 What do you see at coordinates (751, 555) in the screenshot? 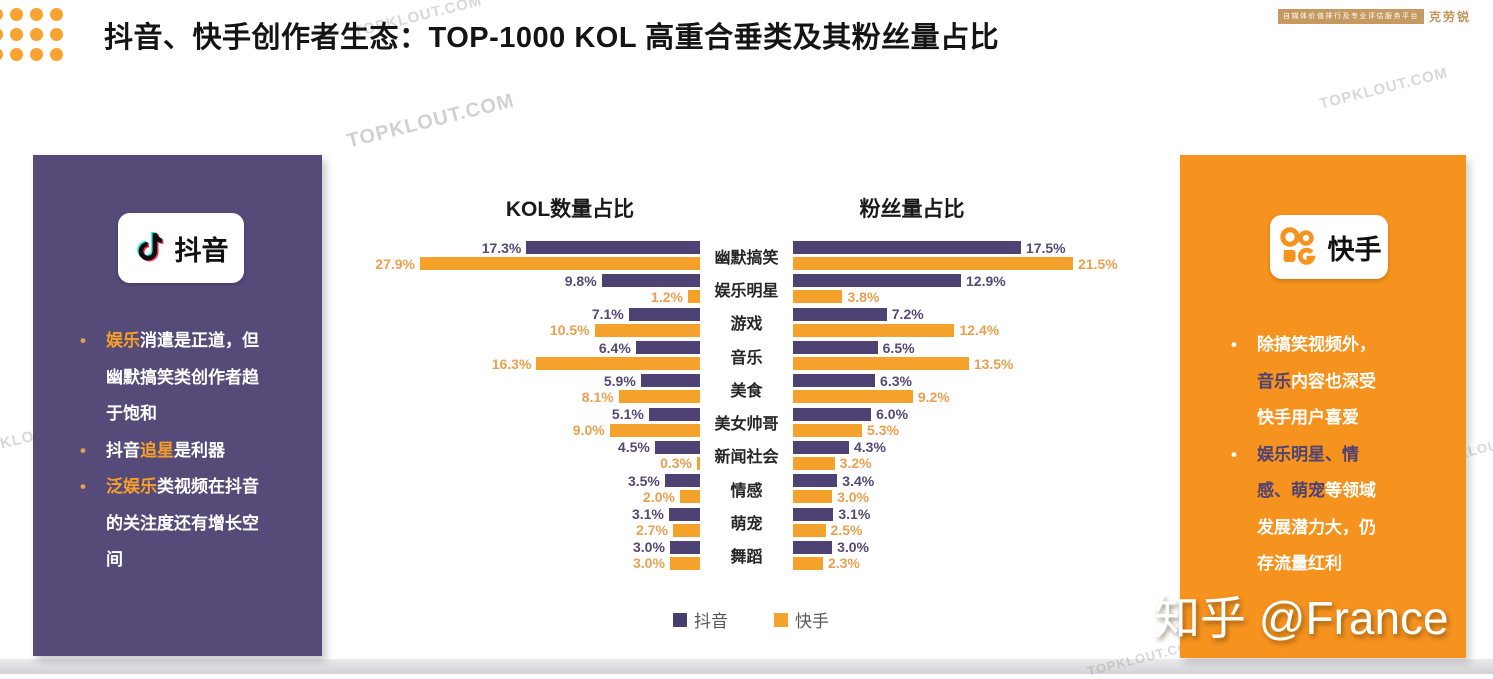
I see `chart-row: 3.0% 3.0% 舞蹈 3.0% 2.3%` at bounding box center [751, 555].